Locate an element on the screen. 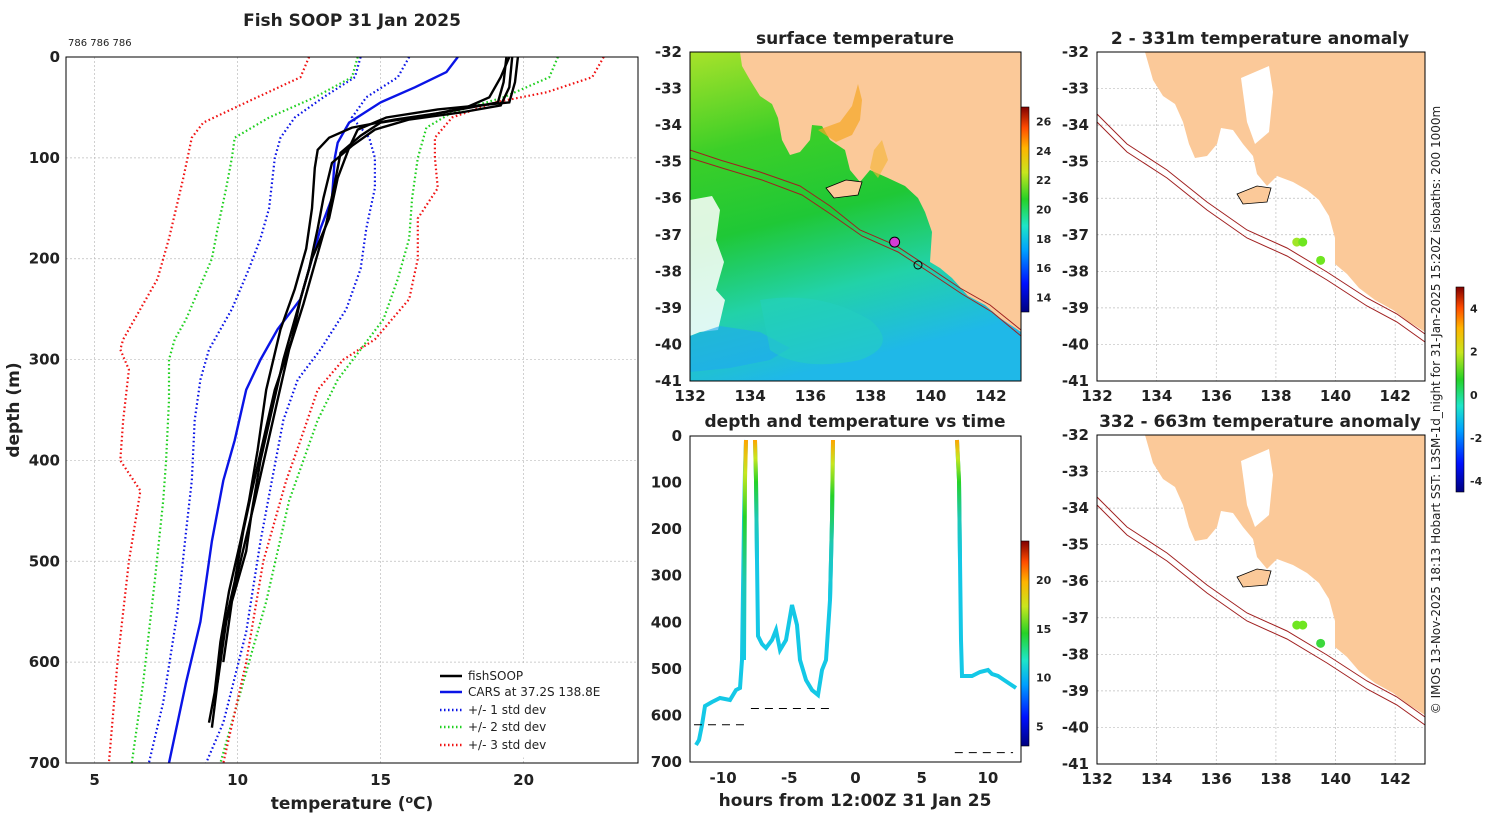  depth-time-ytick-label: 200 is located at coordinates (666, 529).